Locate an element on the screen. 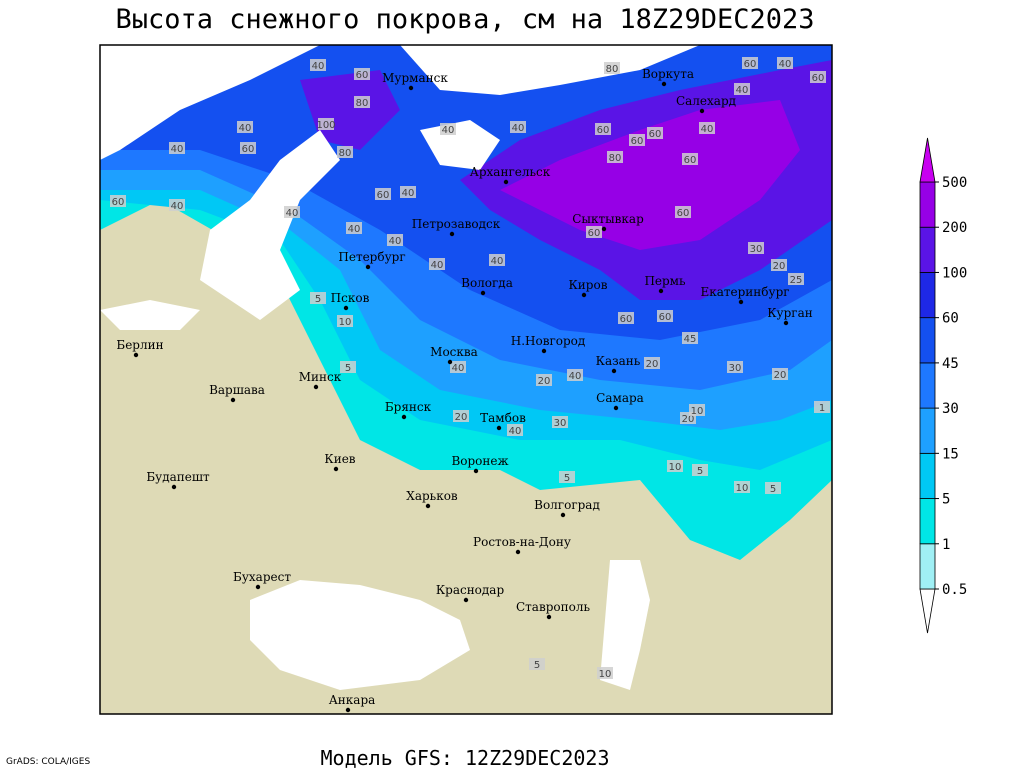  colorbar-label: 5 is located at coordinates (946, 500).